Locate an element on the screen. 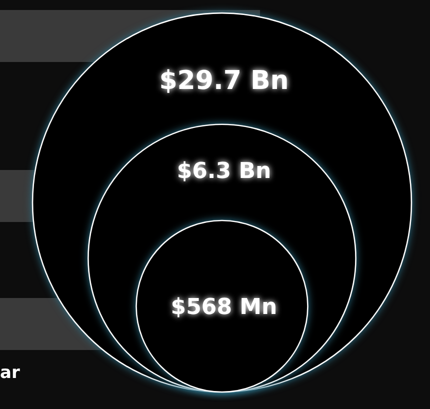 Image resolution: width=430 pixels, height=409 pixels. data-label: $6.3 Bn is located at coordinates (224, 171).